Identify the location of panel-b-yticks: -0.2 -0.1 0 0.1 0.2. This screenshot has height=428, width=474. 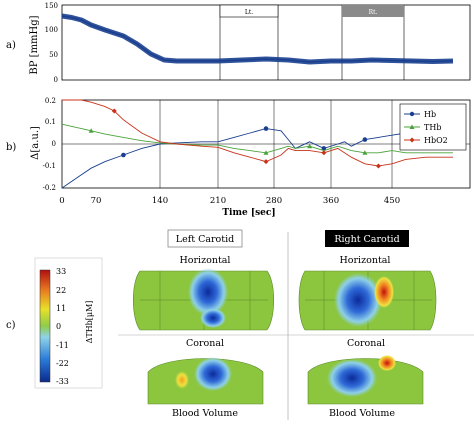
(50, 144).